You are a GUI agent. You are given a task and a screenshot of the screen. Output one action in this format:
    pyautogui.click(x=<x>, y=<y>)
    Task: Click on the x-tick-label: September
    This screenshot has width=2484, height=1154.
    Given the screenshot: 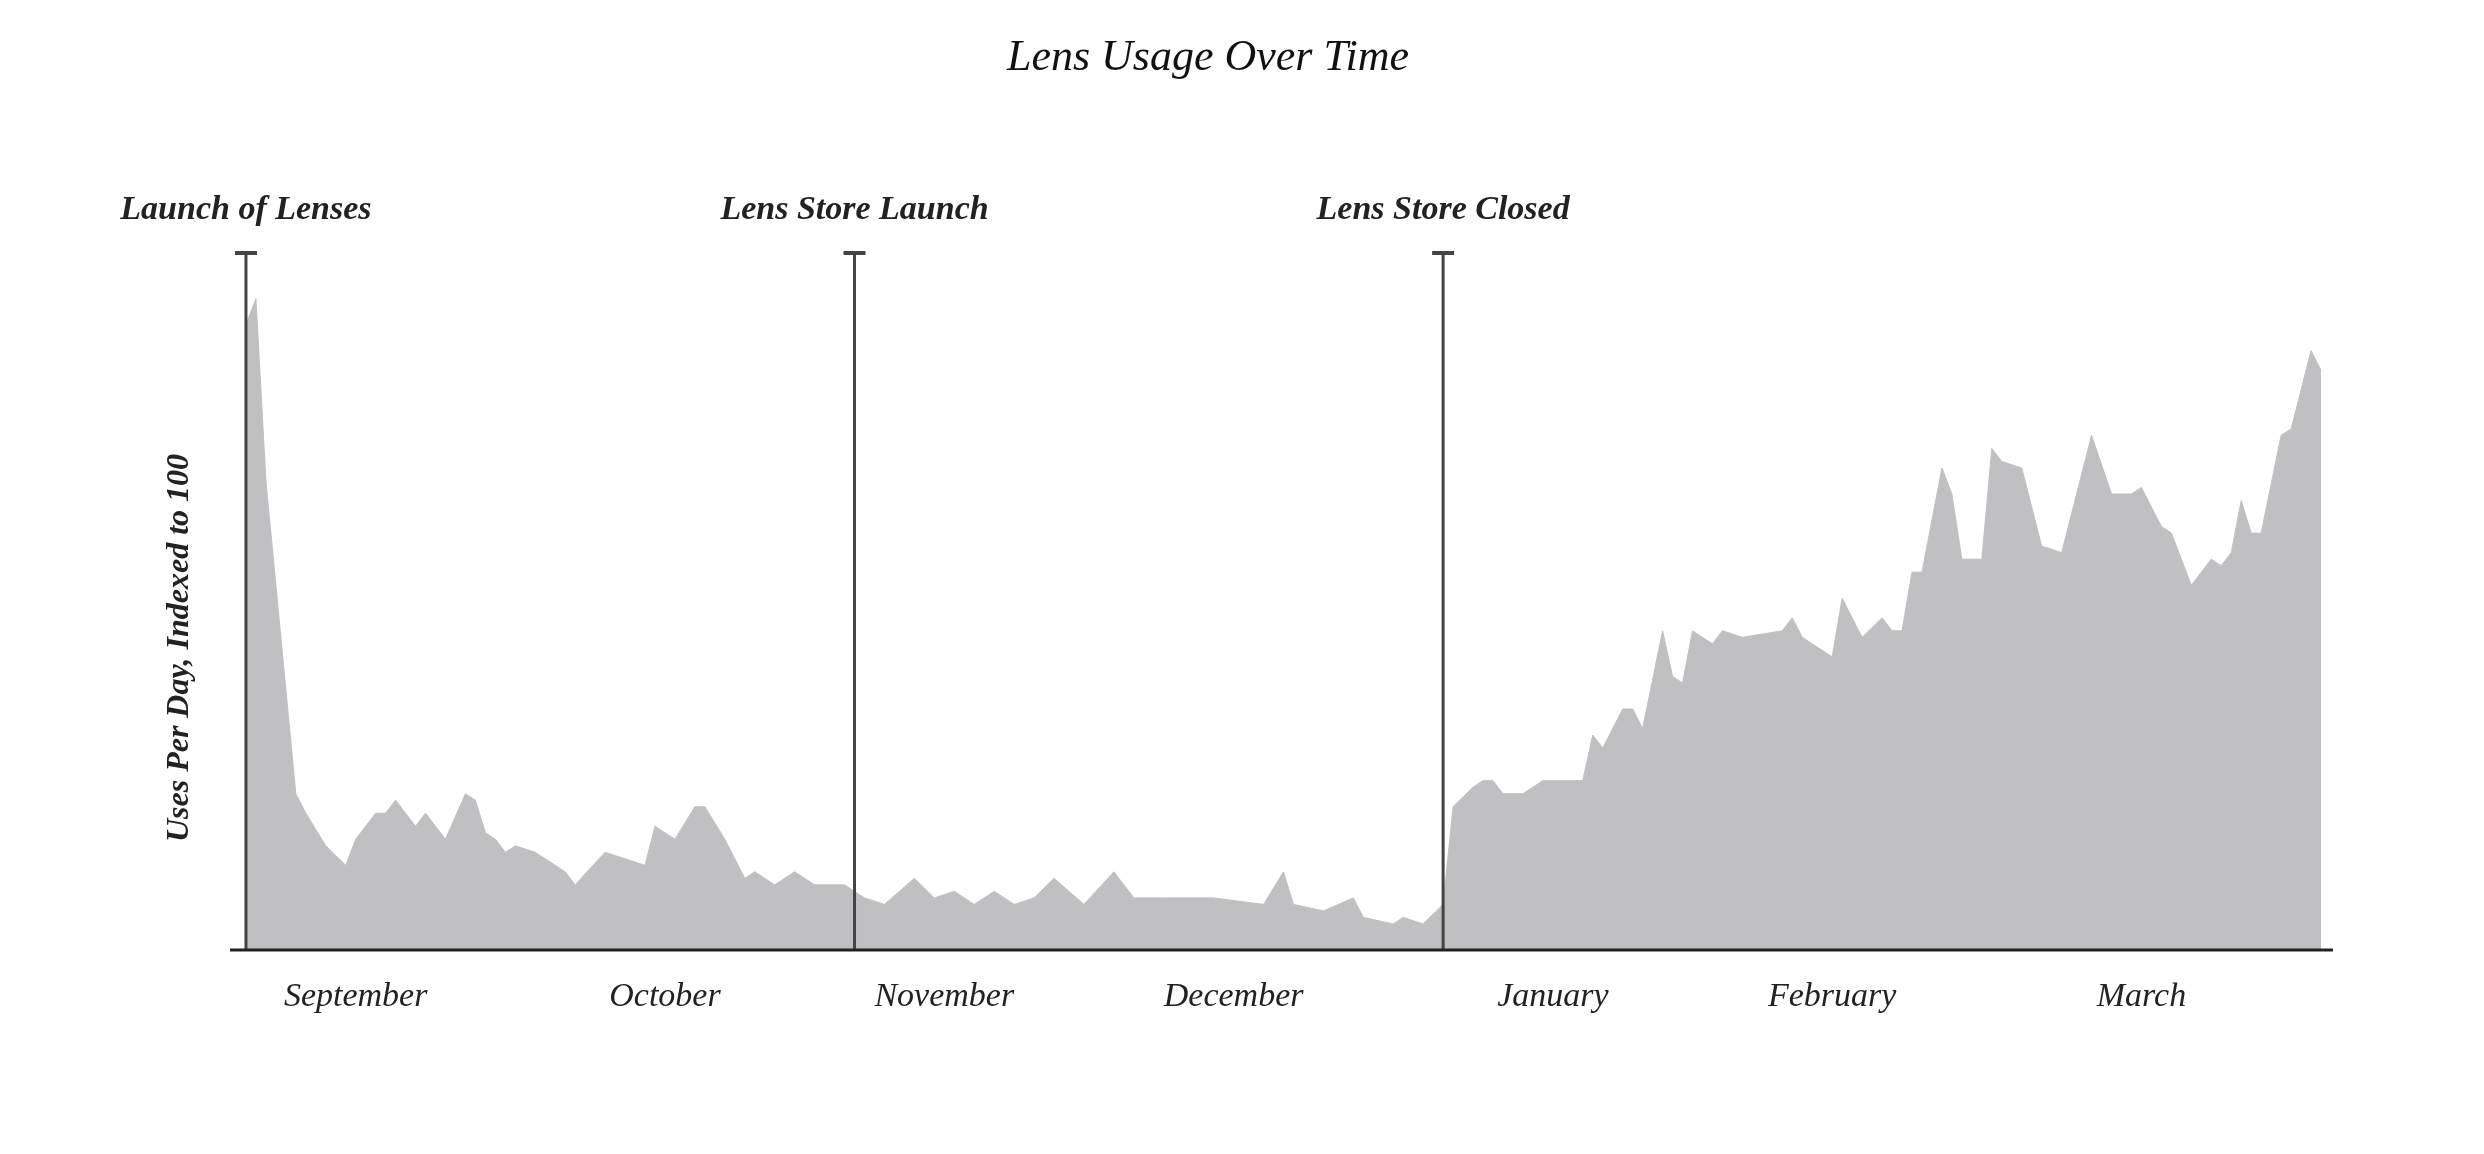 What is the action you would take?
    pyautogui.click(x=356, y=994)
    